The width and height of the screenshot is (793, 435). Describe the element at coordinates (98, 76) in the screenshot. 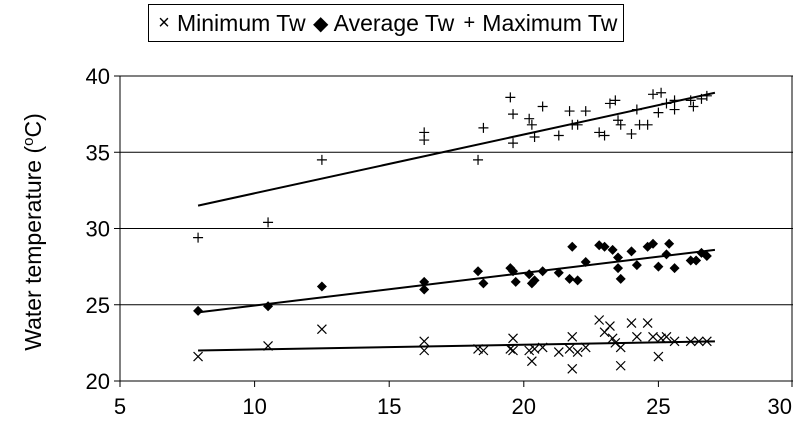

I see `y-tick-label-40: 40` at that location.